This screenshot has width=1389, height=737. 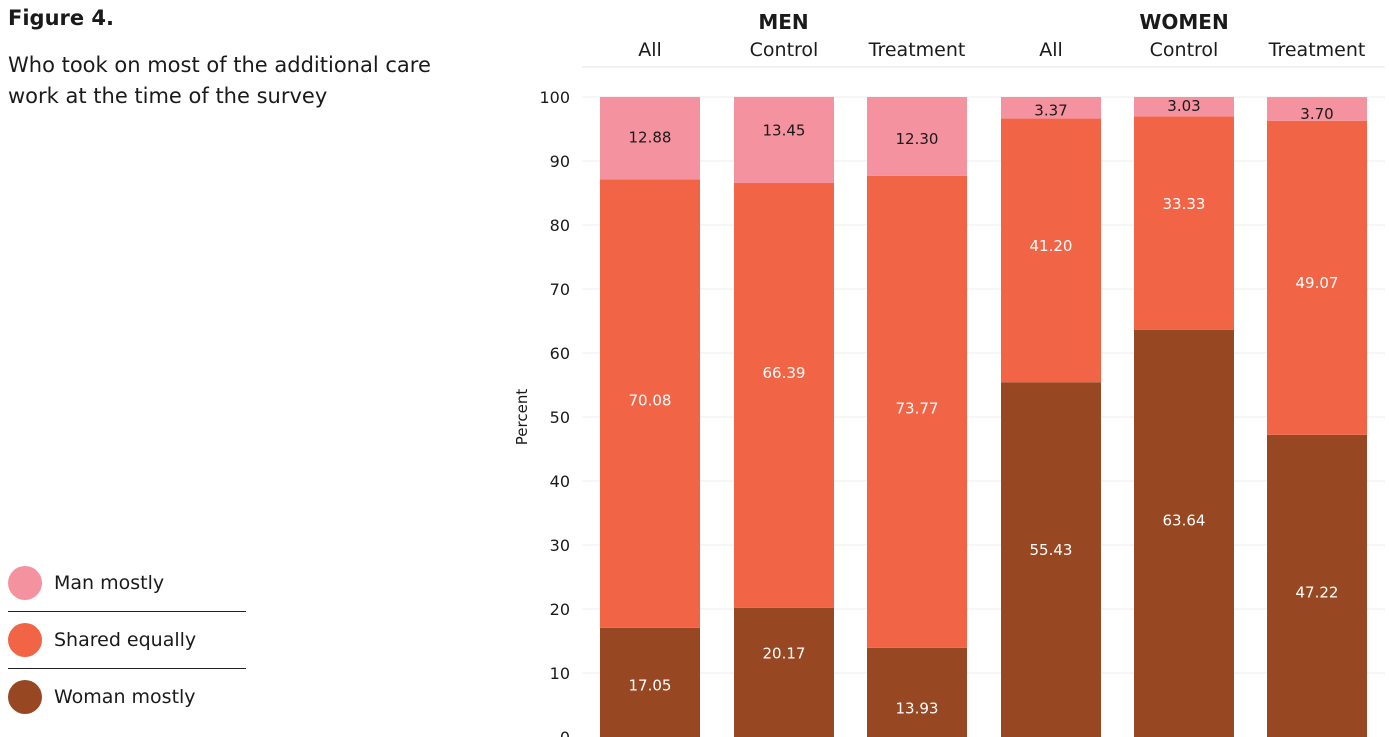 I want to click on legend-label-woman-mostly: Woman mostly, so click(x=125, y=697).